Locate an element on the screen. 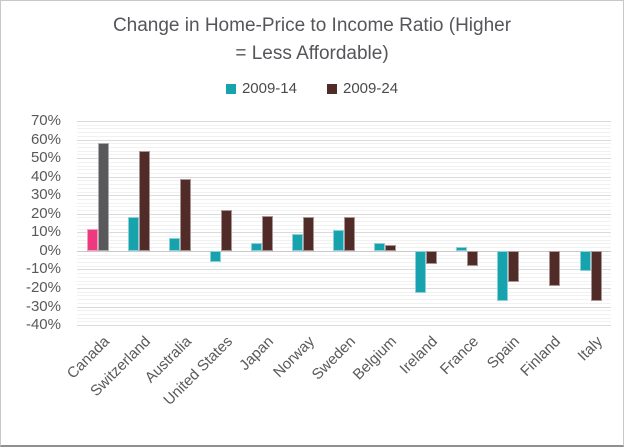 The width and height of the screenshot is (624, 447). chart-title-line-2: = Less Affordable) is located at coordinates (312, 53).